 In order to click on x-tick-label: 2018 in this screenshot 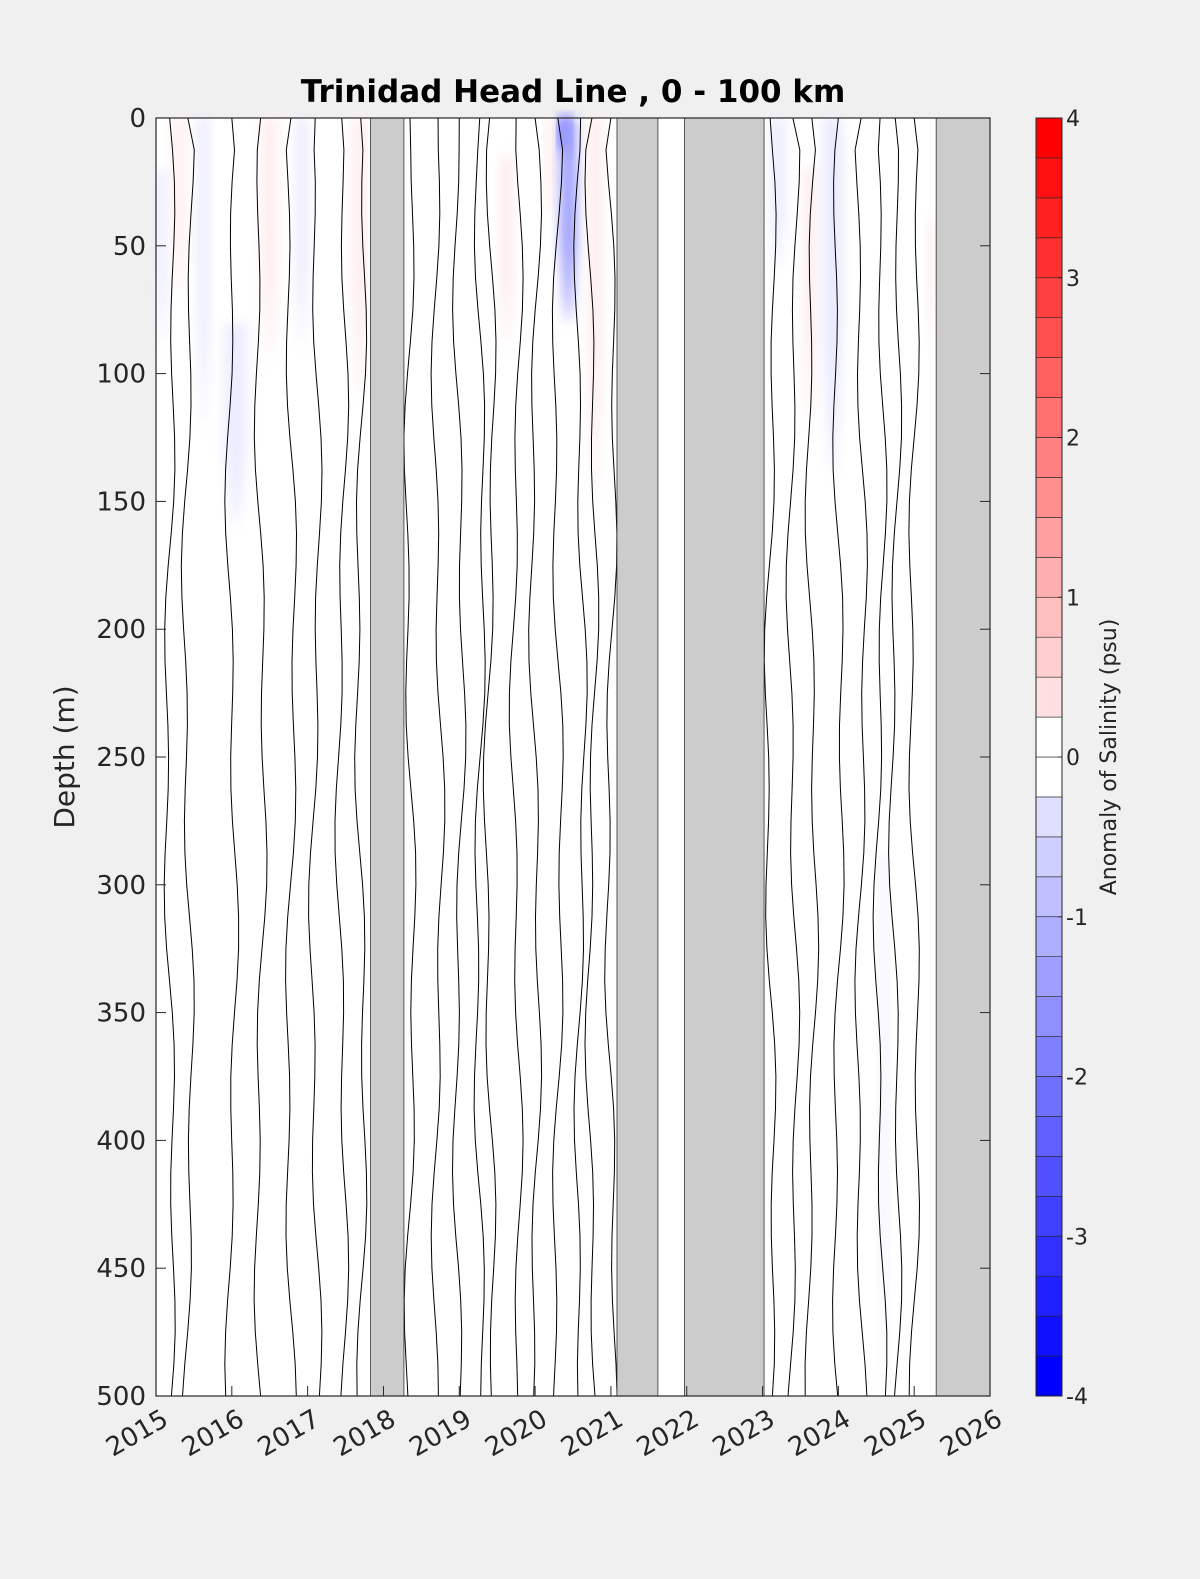, I will do `click(365, 1433)`.